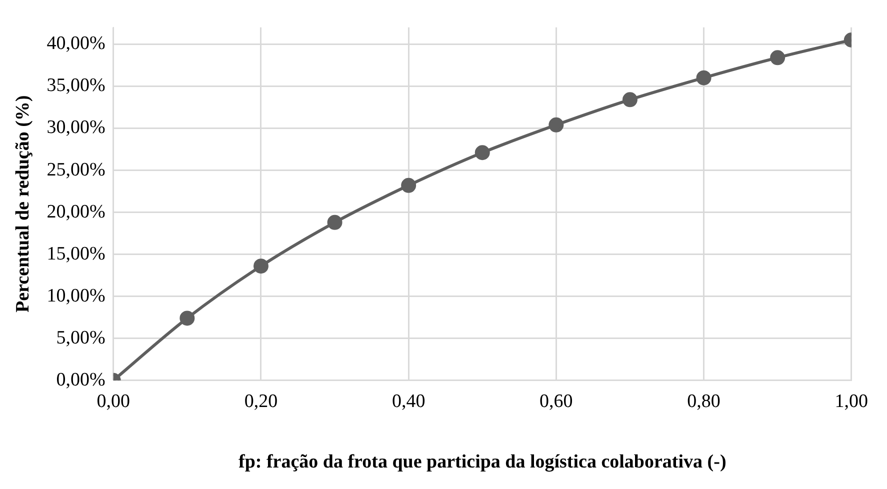 This screenshot has height=489, width=887. What do you see at coordinates (76, 85) in the screenshot?
I see `y-tick-label: 35,00%` at bounding box center [76, 85].